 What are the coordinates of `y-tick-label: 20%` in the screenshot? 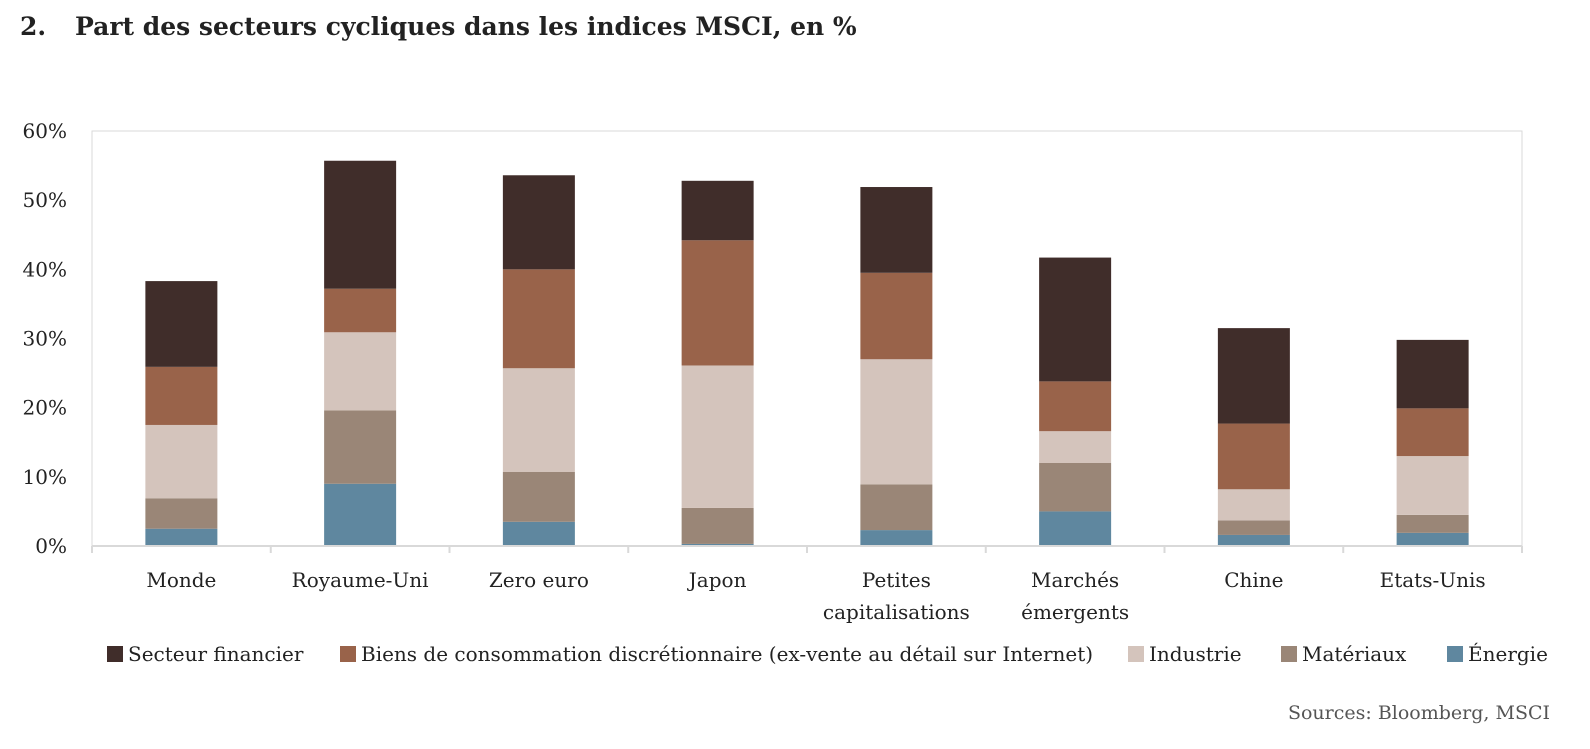 It's located at (45, 408).